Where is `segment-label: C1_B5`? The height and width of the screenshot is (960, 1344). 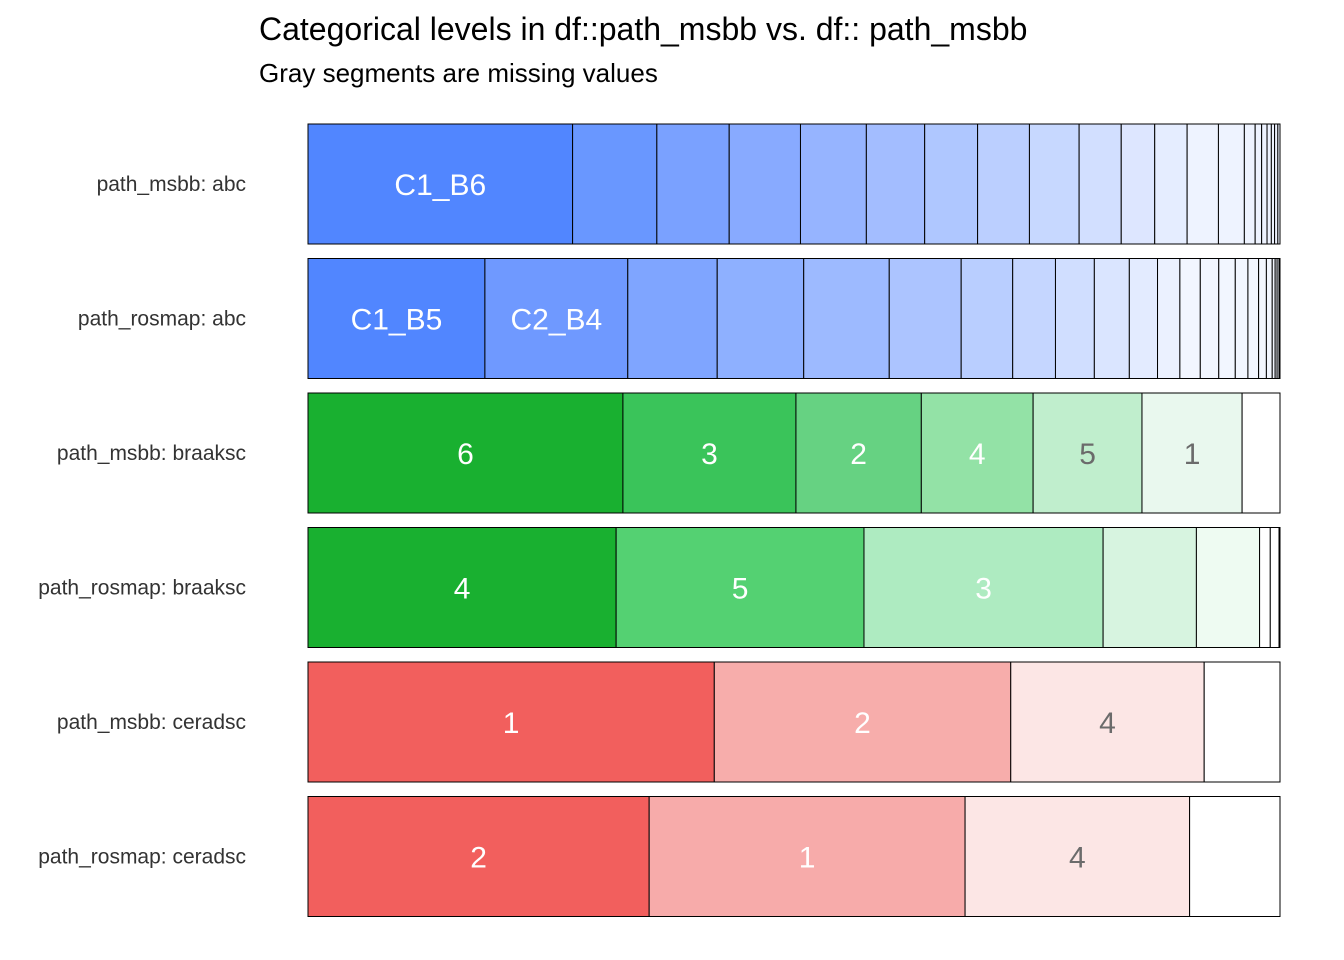
segment-label: C1_B5 is located at coordinates (397, 320).